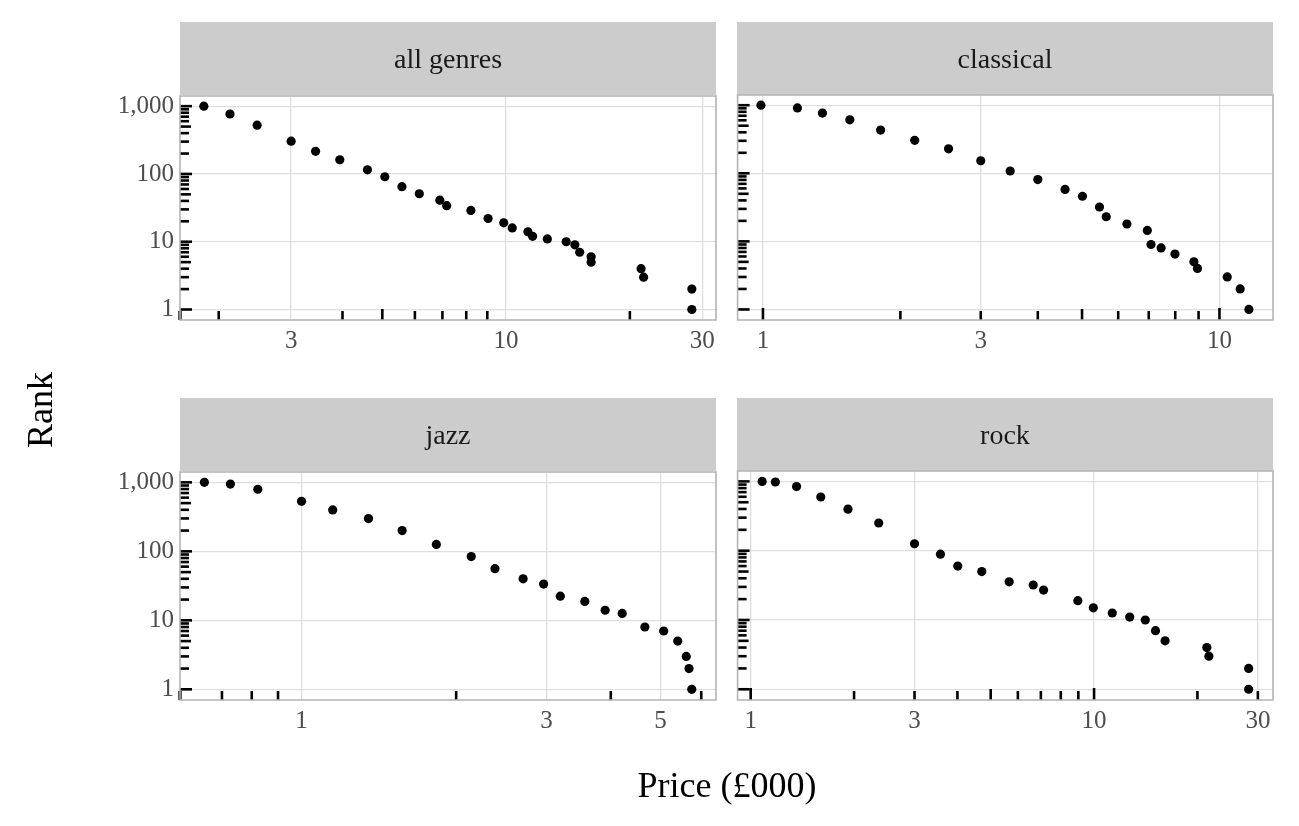 The height and width of the screenshot is (826, 1299). Describe the element at coordinates (1005, 58) in the screenshot. I see `chart-title: classical` at that location.